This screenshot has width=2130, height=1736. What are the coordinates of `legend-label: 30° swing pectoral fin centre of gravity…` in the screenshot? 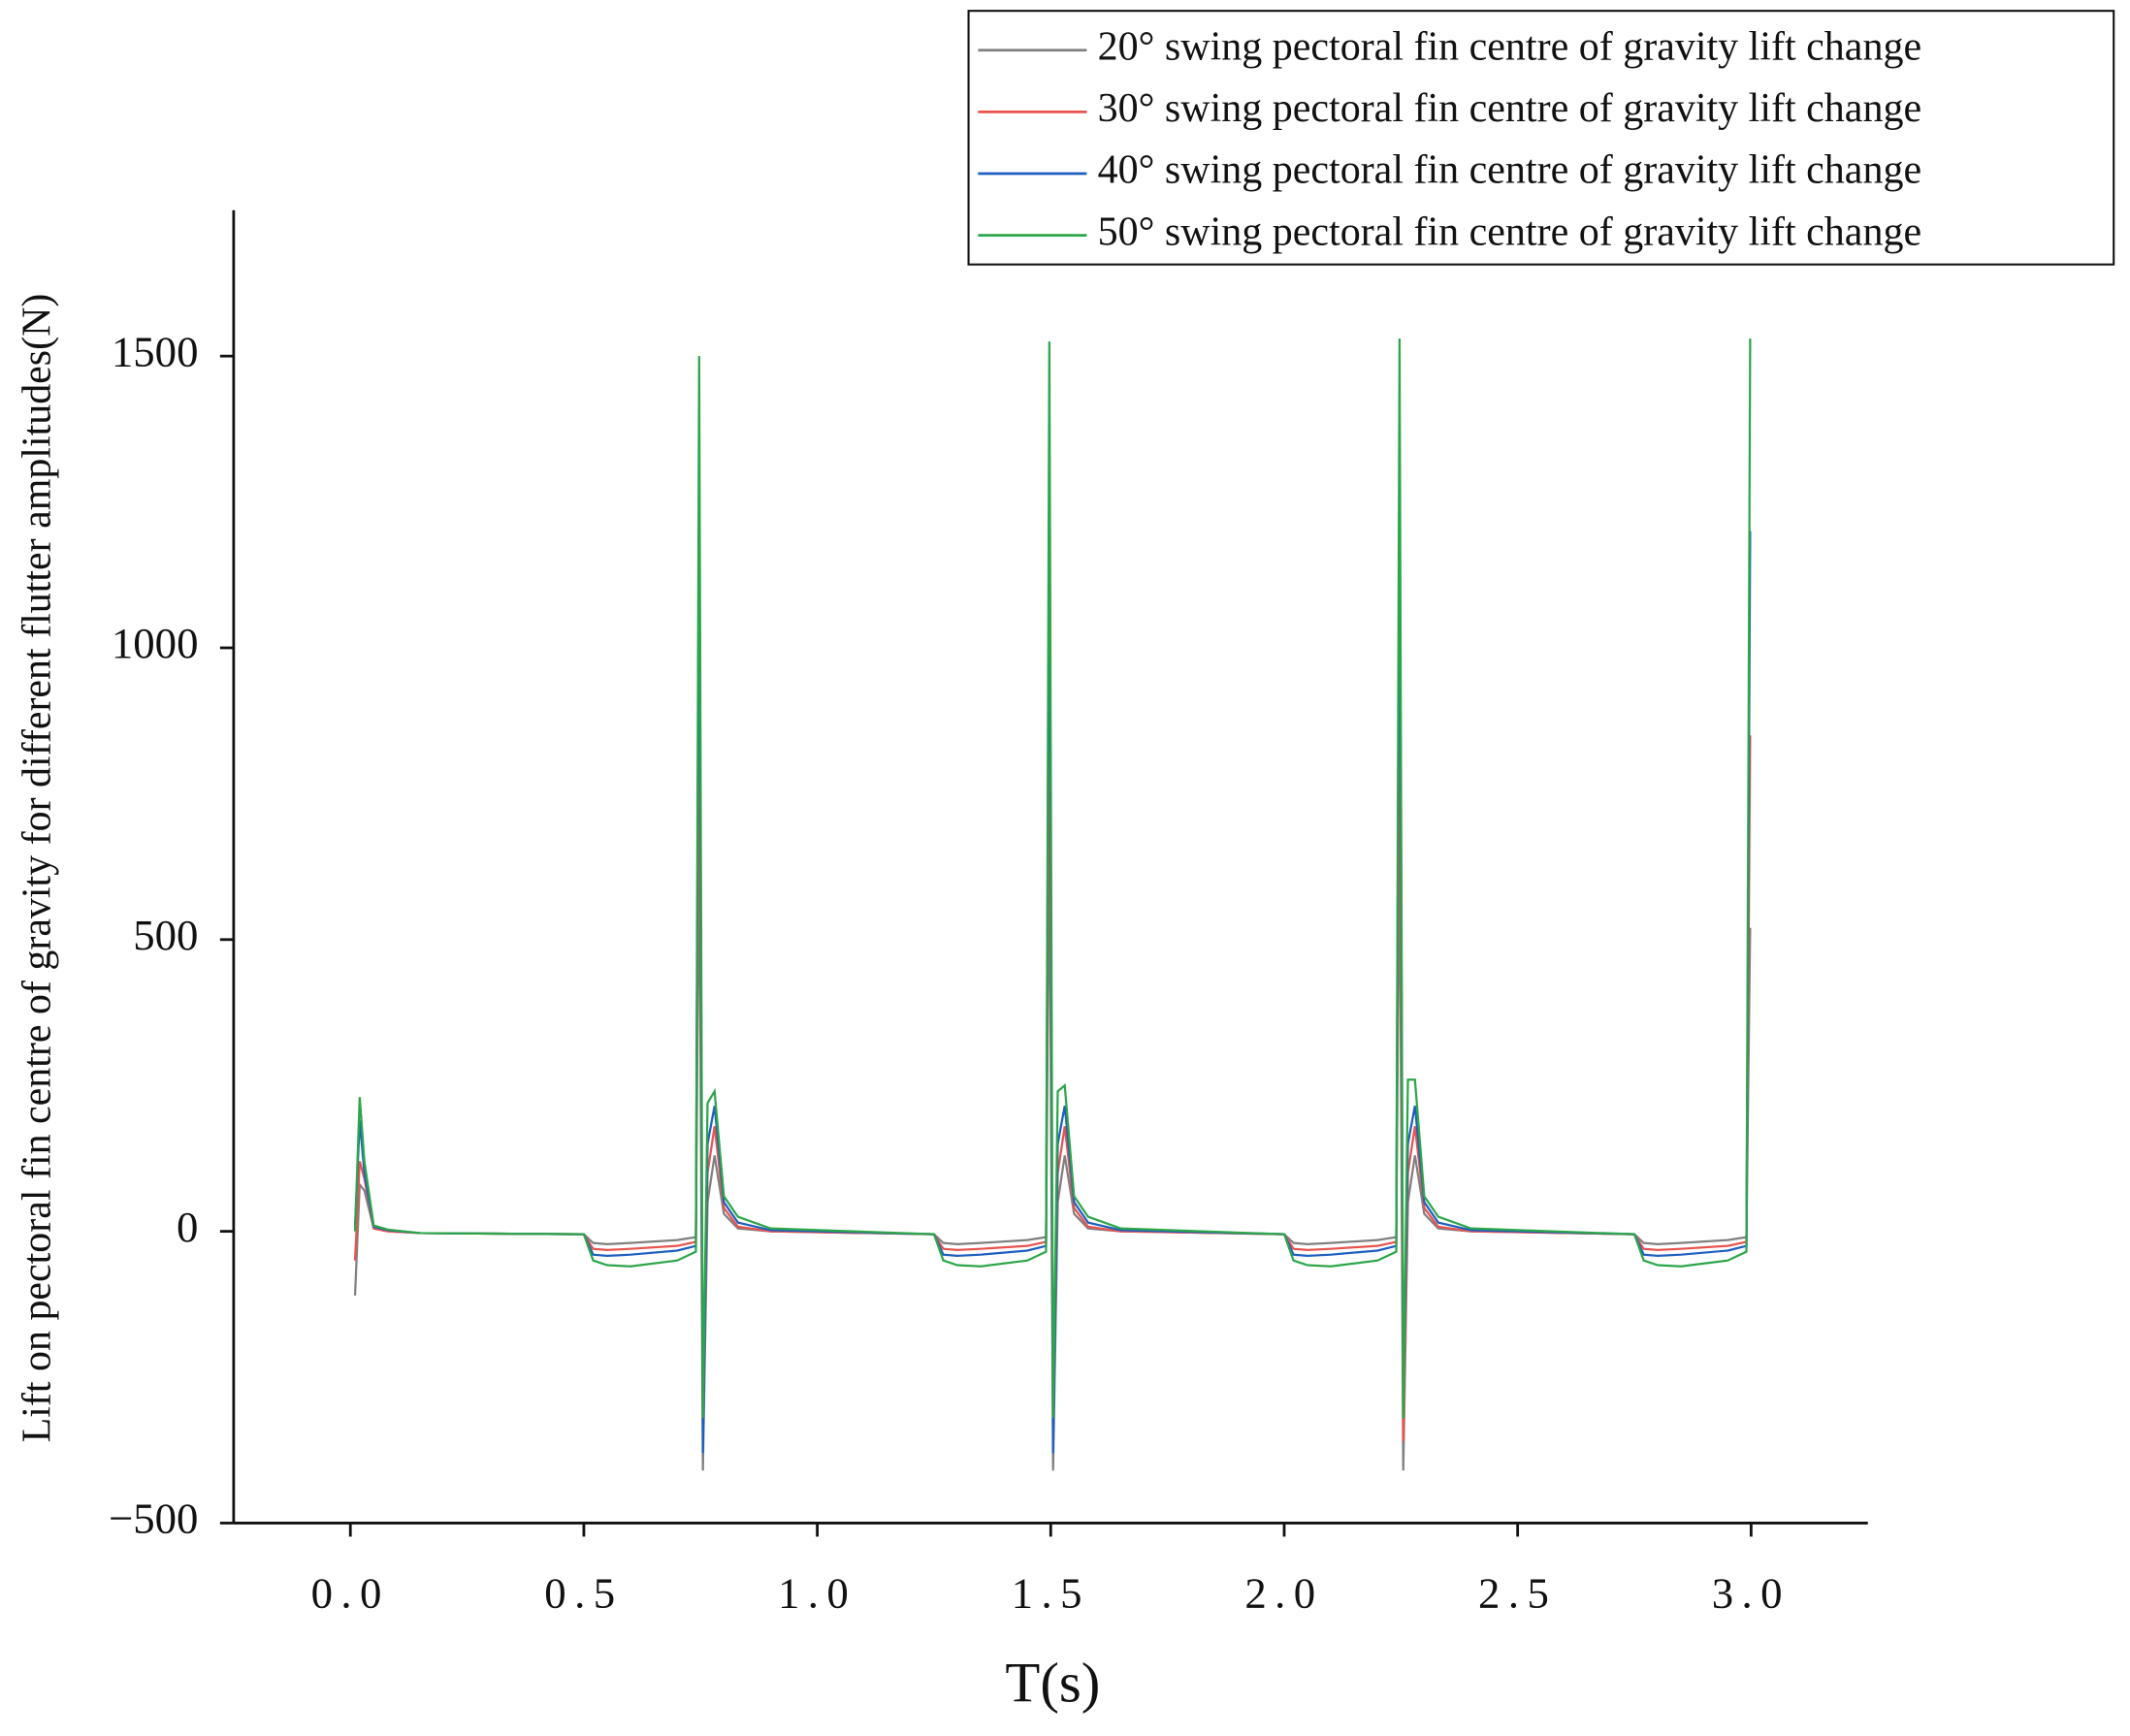 It's located at (1510, 108).